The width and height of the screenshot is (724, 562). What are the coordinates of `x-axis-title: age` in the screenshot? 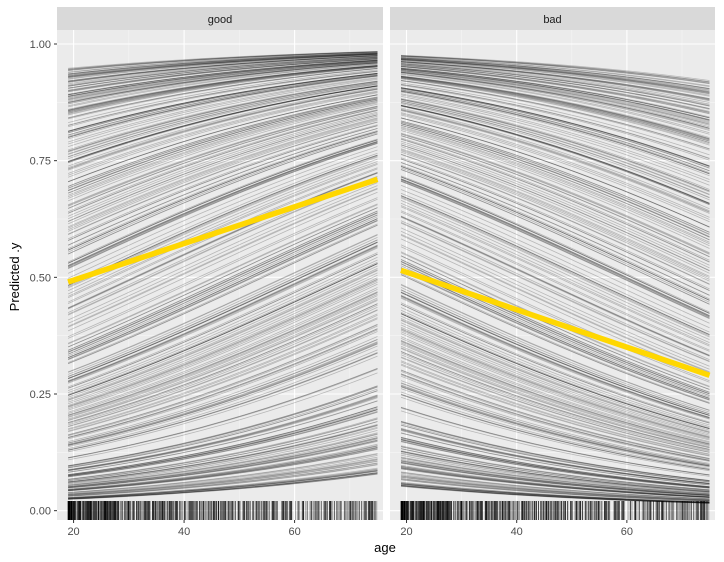 It's located at (385, 547).